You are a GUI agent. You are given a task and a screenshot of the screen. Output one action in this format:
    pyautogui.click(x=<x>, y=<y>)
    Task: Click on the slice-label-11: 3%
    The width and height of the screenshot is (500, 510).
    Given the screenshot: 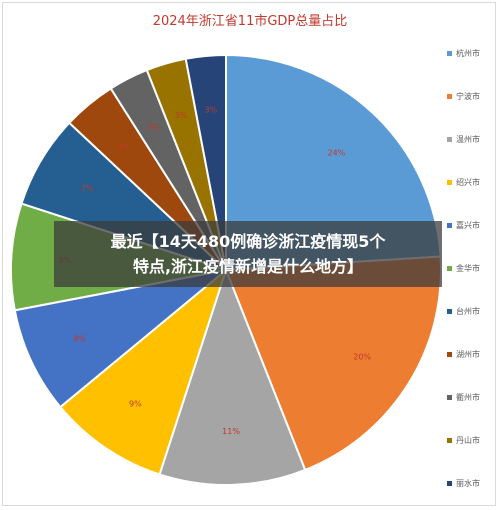 What is the action you would take?
    pyautogui.click(x=210, y=109)
    